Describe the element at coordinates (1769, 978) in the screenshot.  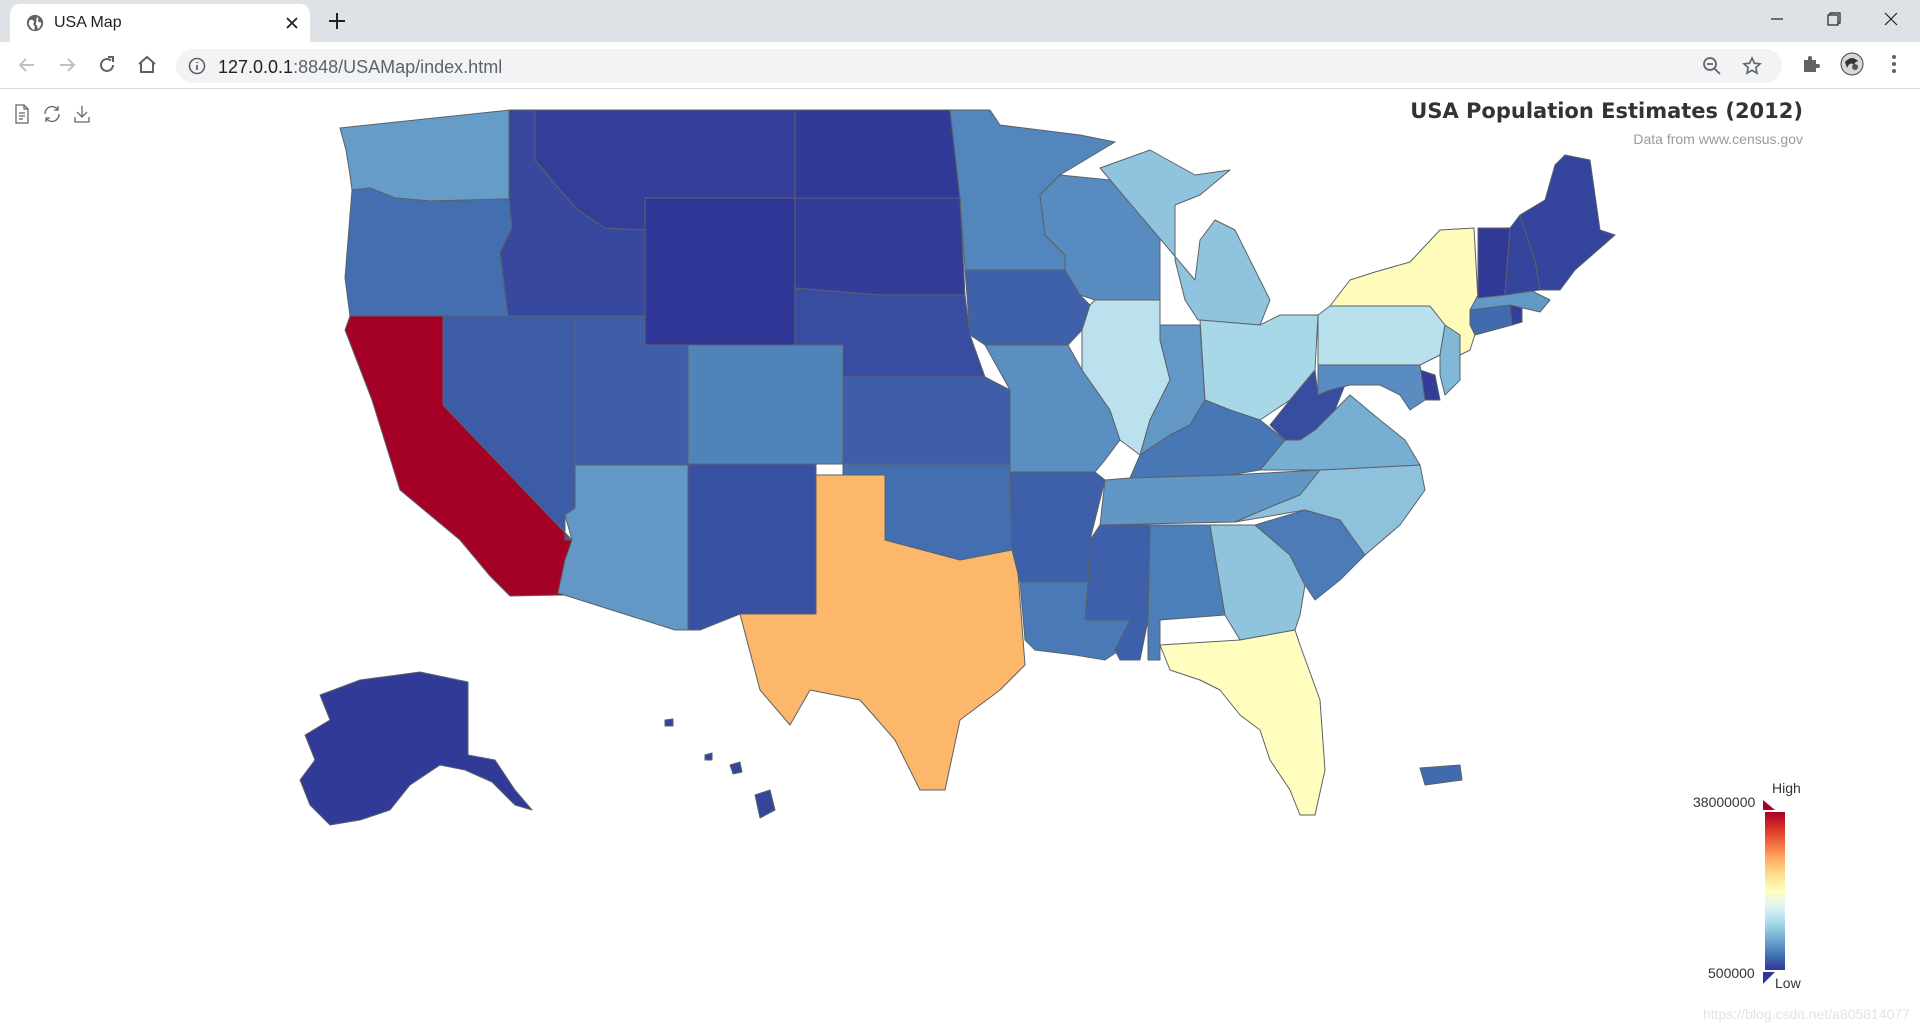
I see `legend-low-handle` at that location.